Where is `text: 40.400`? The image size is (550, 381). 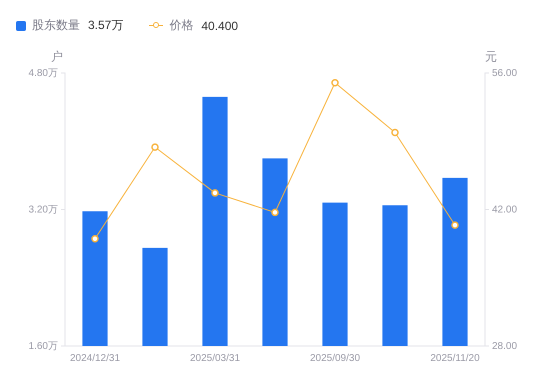
text: 40.400 is located at coordinates (219, 25).